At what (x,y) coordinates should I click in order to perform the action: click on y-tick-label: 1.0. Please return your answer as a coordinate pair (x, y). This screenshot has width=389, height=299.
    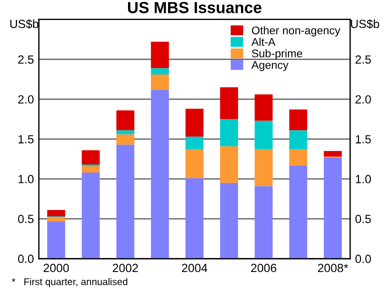
    Looking at the image, I should click on (26, 179).